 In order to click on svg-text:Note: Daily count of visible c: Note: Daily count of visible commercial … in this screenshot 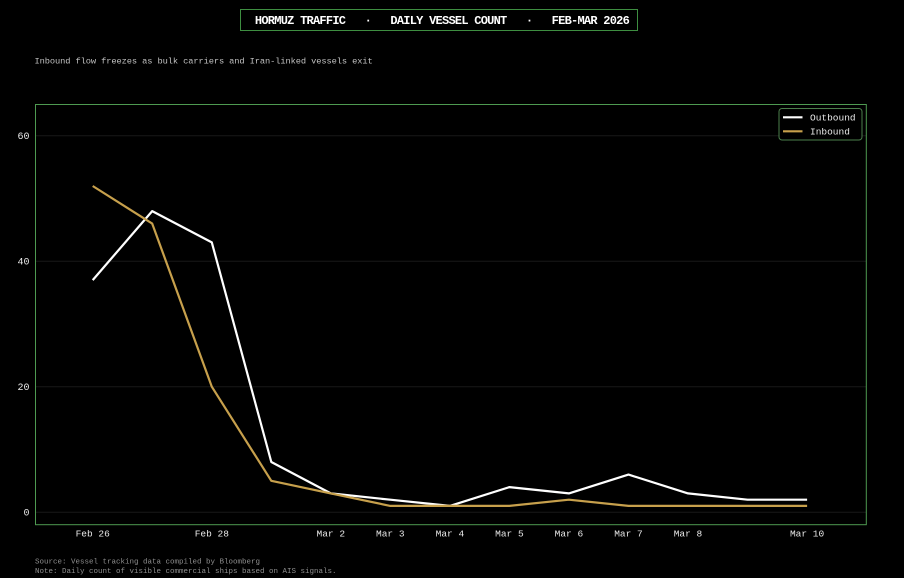, I will do `click(186, 572)`.